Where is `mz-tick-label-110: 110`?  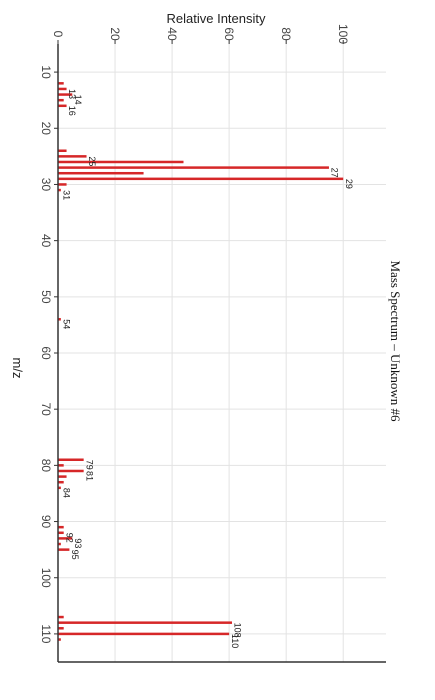 mz-tick-label-110: 110 is located at coordinates (46, 633).